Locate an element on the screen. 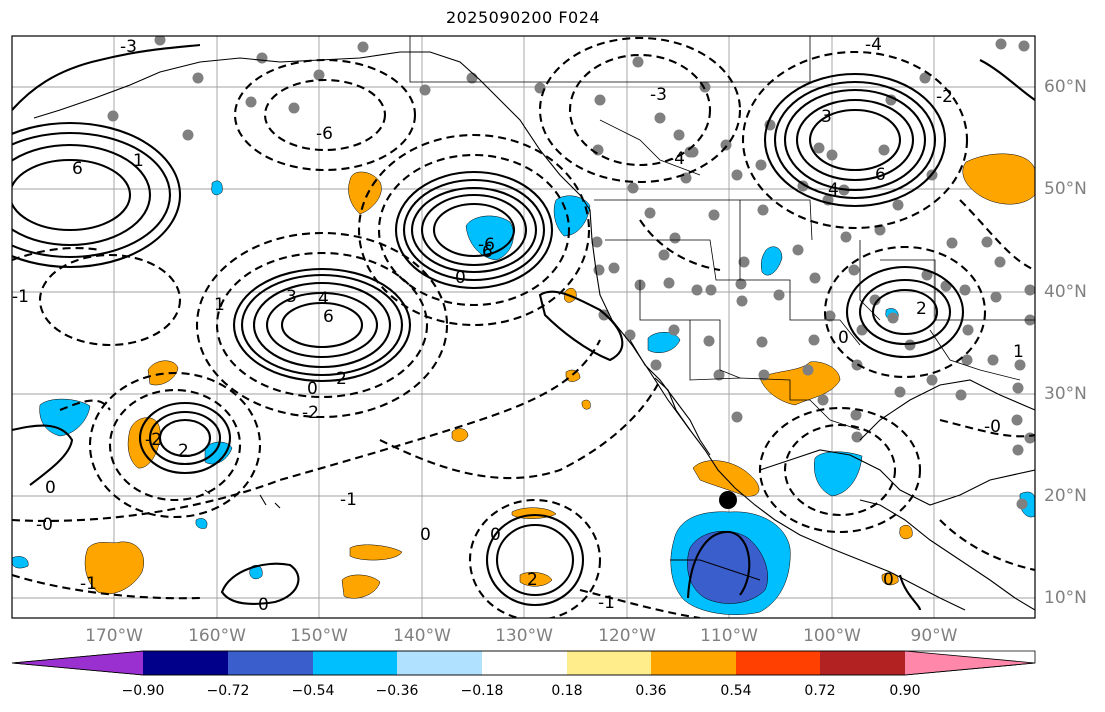 The height and width of the screenshot is (712, 1105). colorbar-tick-label: −0.36 is located at coordinates (397, 691).